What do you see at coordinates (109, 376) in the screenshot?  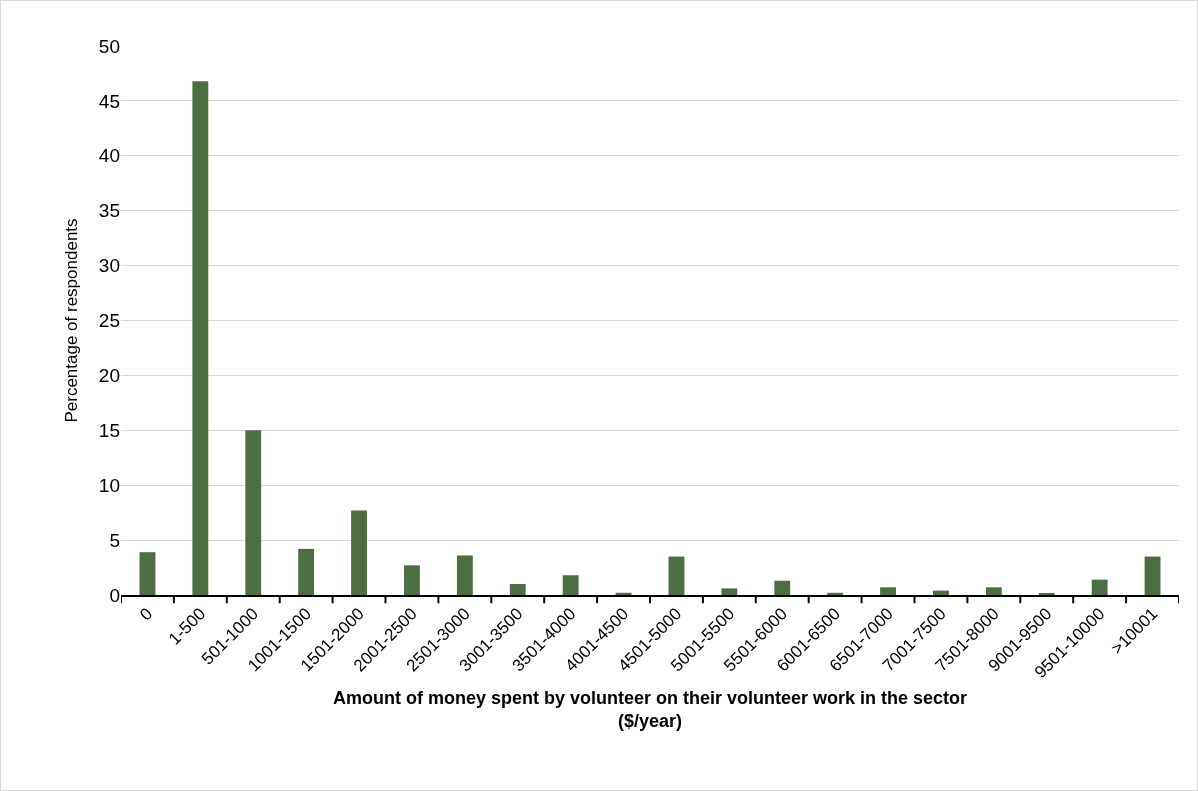 I see `y-tick-label: 20` at bounding box center [109, 376].